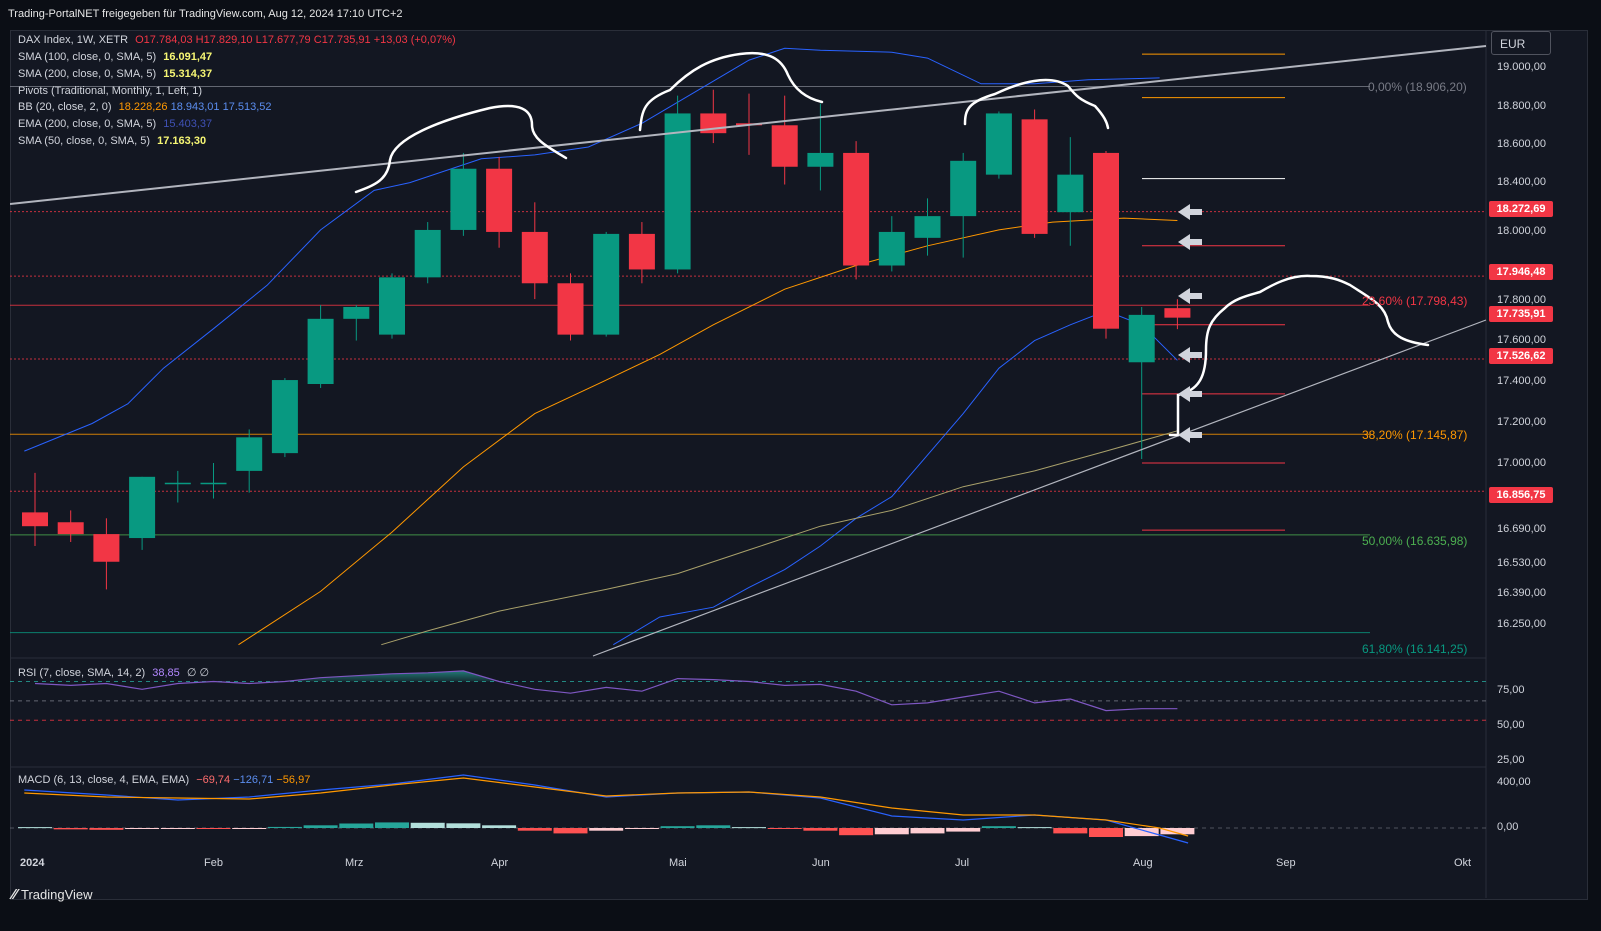 The image size is (1601, 931). What do you see at coordinates (1514, 782) in the screenshot?
I see `macd-tick: 400,00` at bounding box center [1514, 782].